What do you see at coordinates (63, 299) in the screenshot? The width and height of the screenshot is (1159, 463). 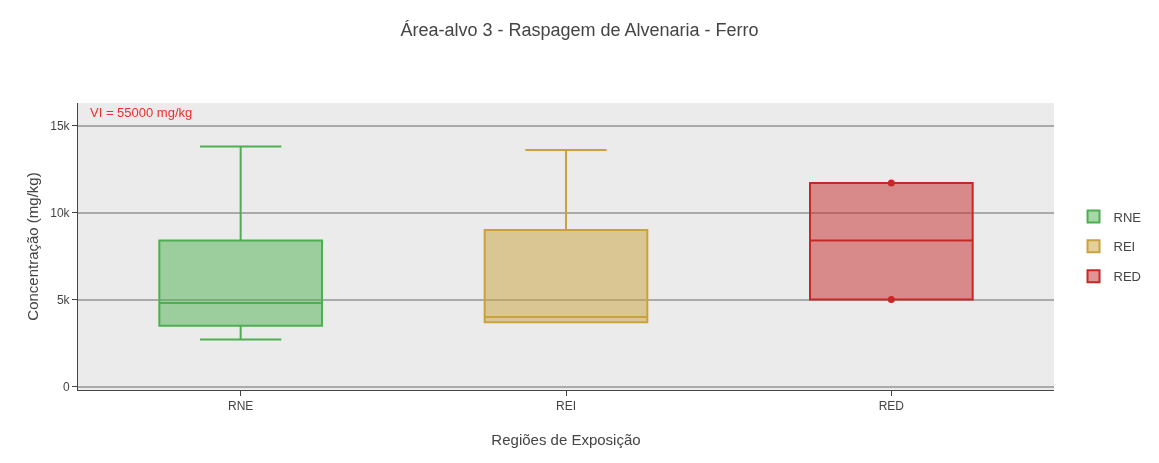 I see `y-tick-label: 5k` at bounding box center [63, 299].